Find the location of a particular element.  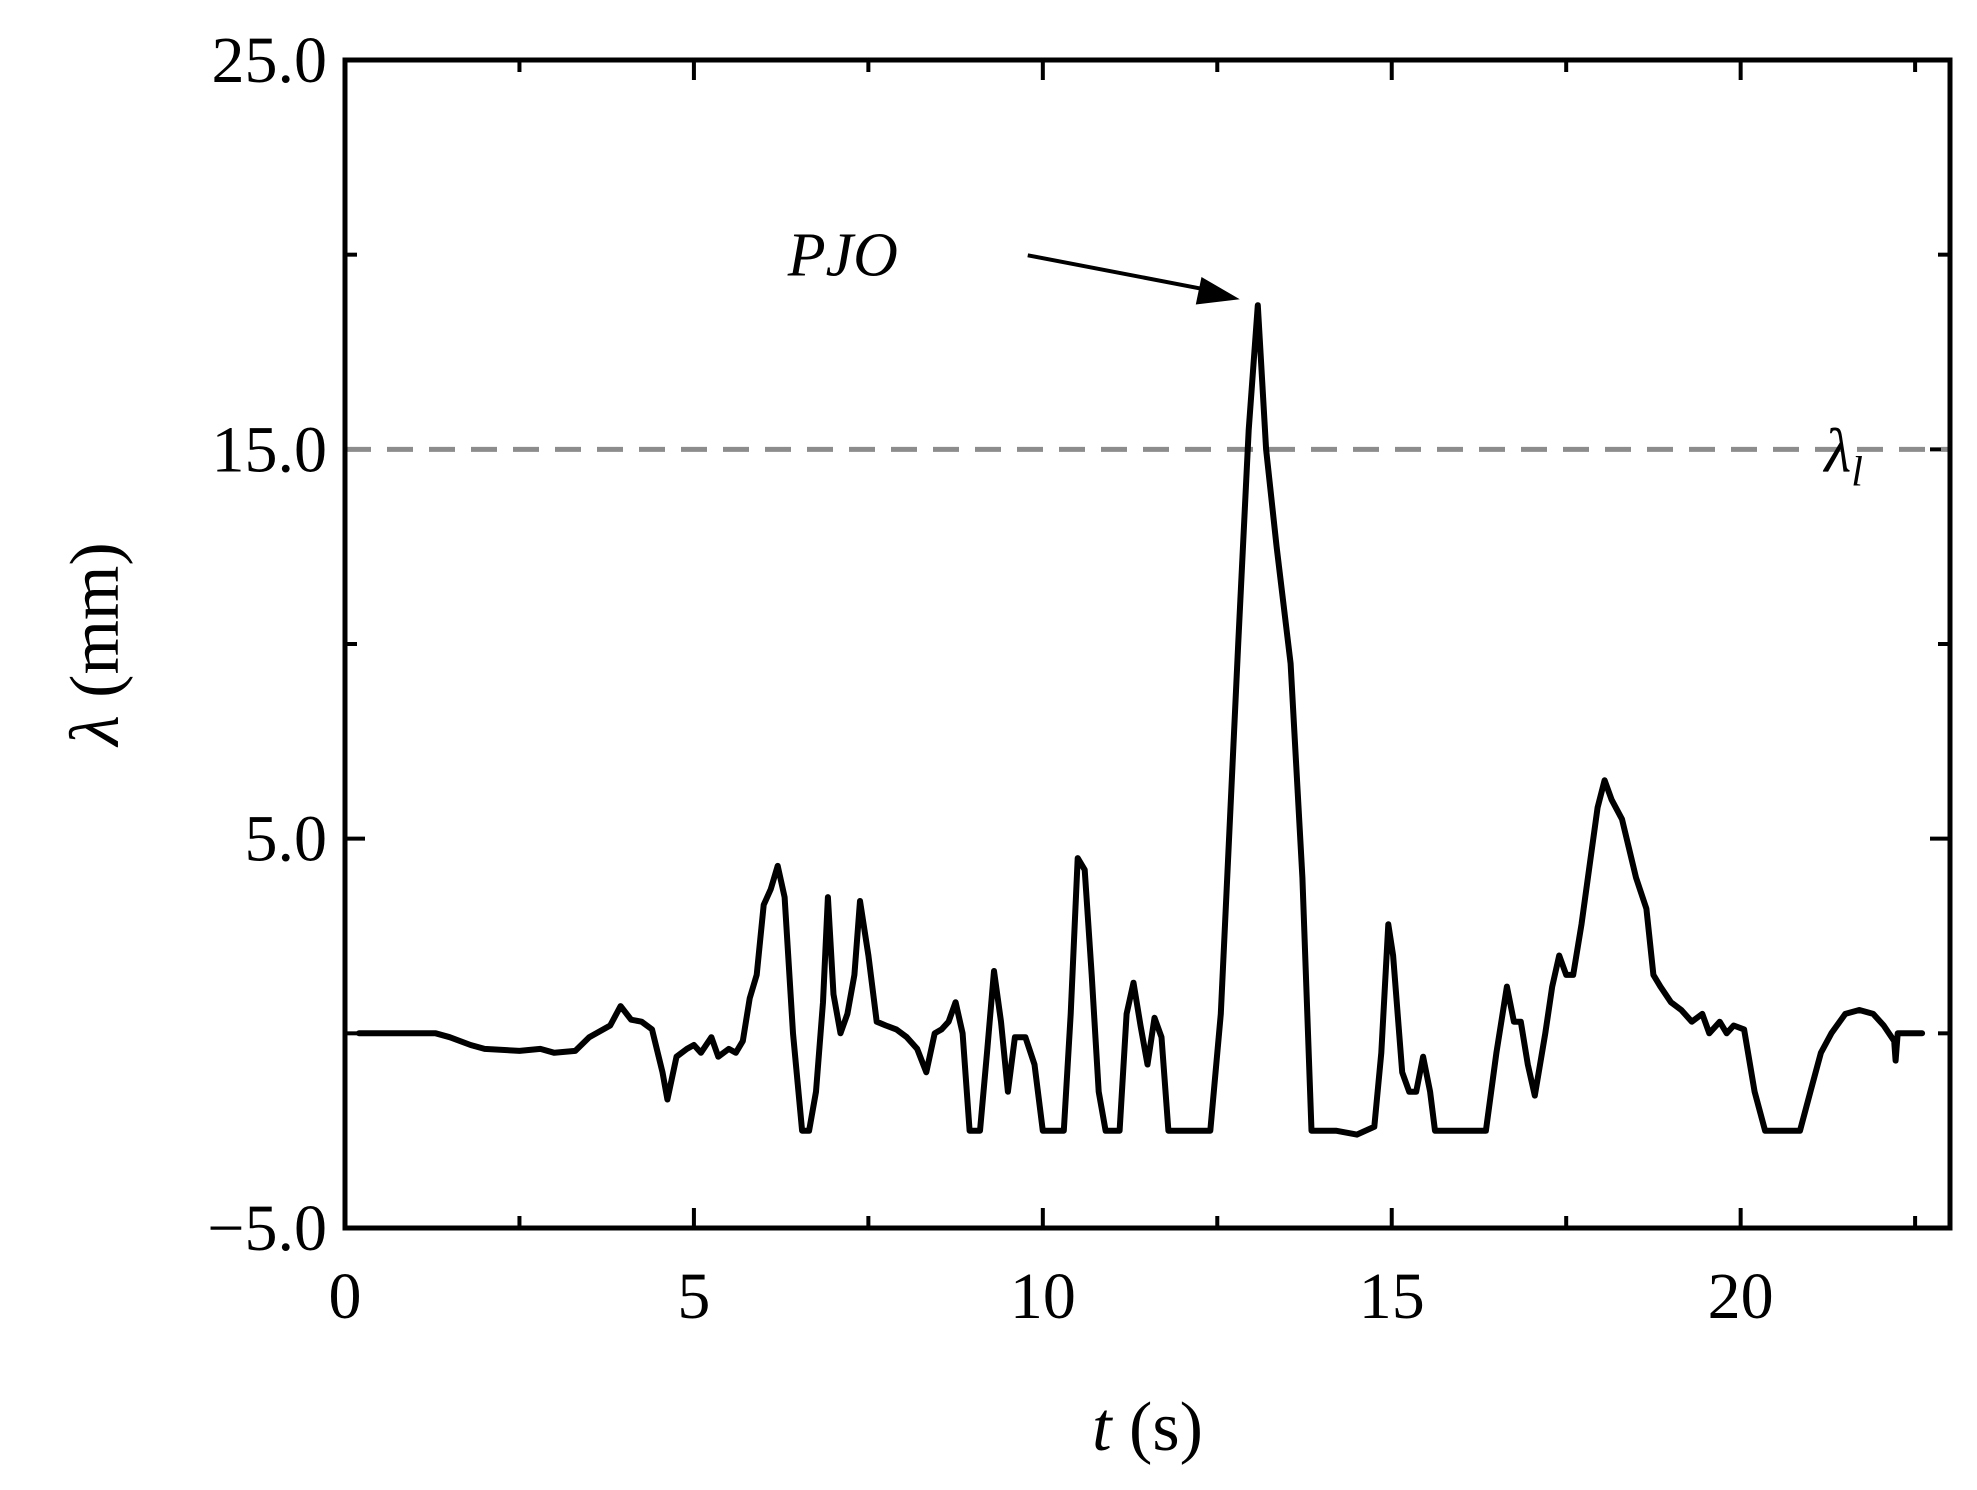

x-axis-symbol: t is located at coordinates (1102, 1427).